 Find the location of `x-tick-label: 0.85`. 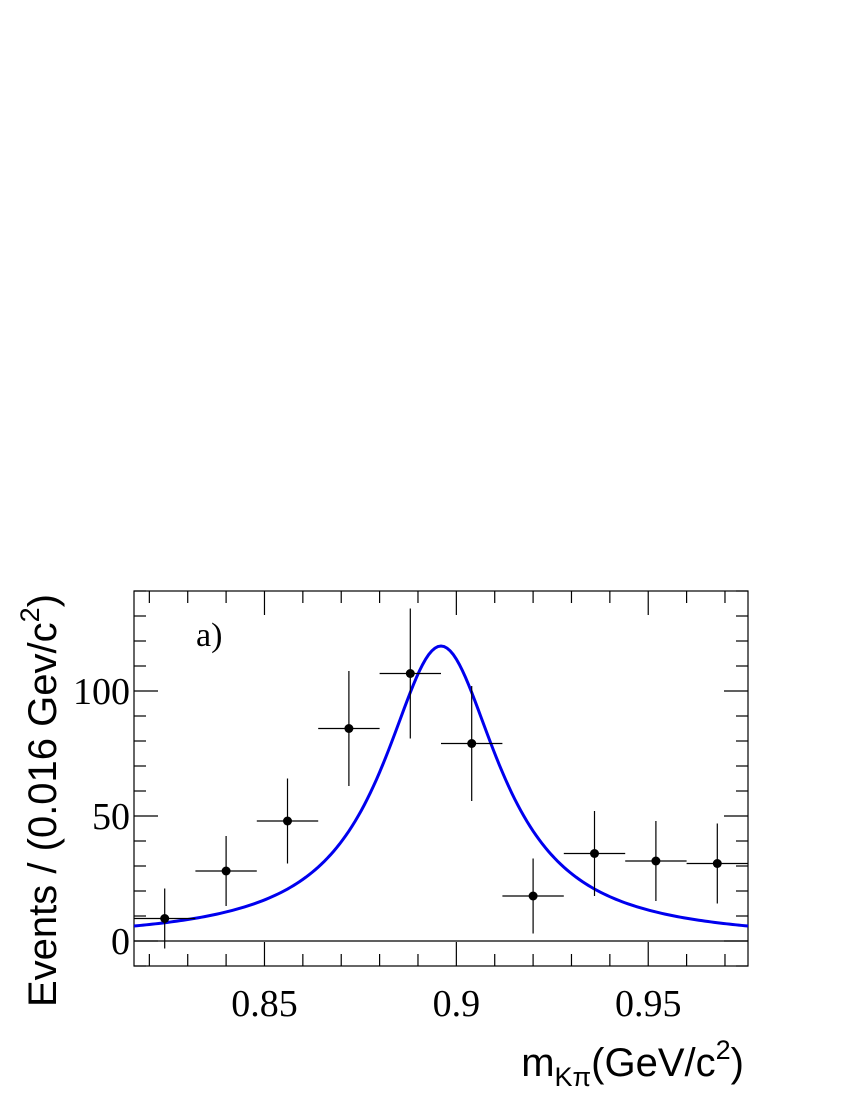

x-tick-label: 0.85 is located at coordinates (264, 1004).